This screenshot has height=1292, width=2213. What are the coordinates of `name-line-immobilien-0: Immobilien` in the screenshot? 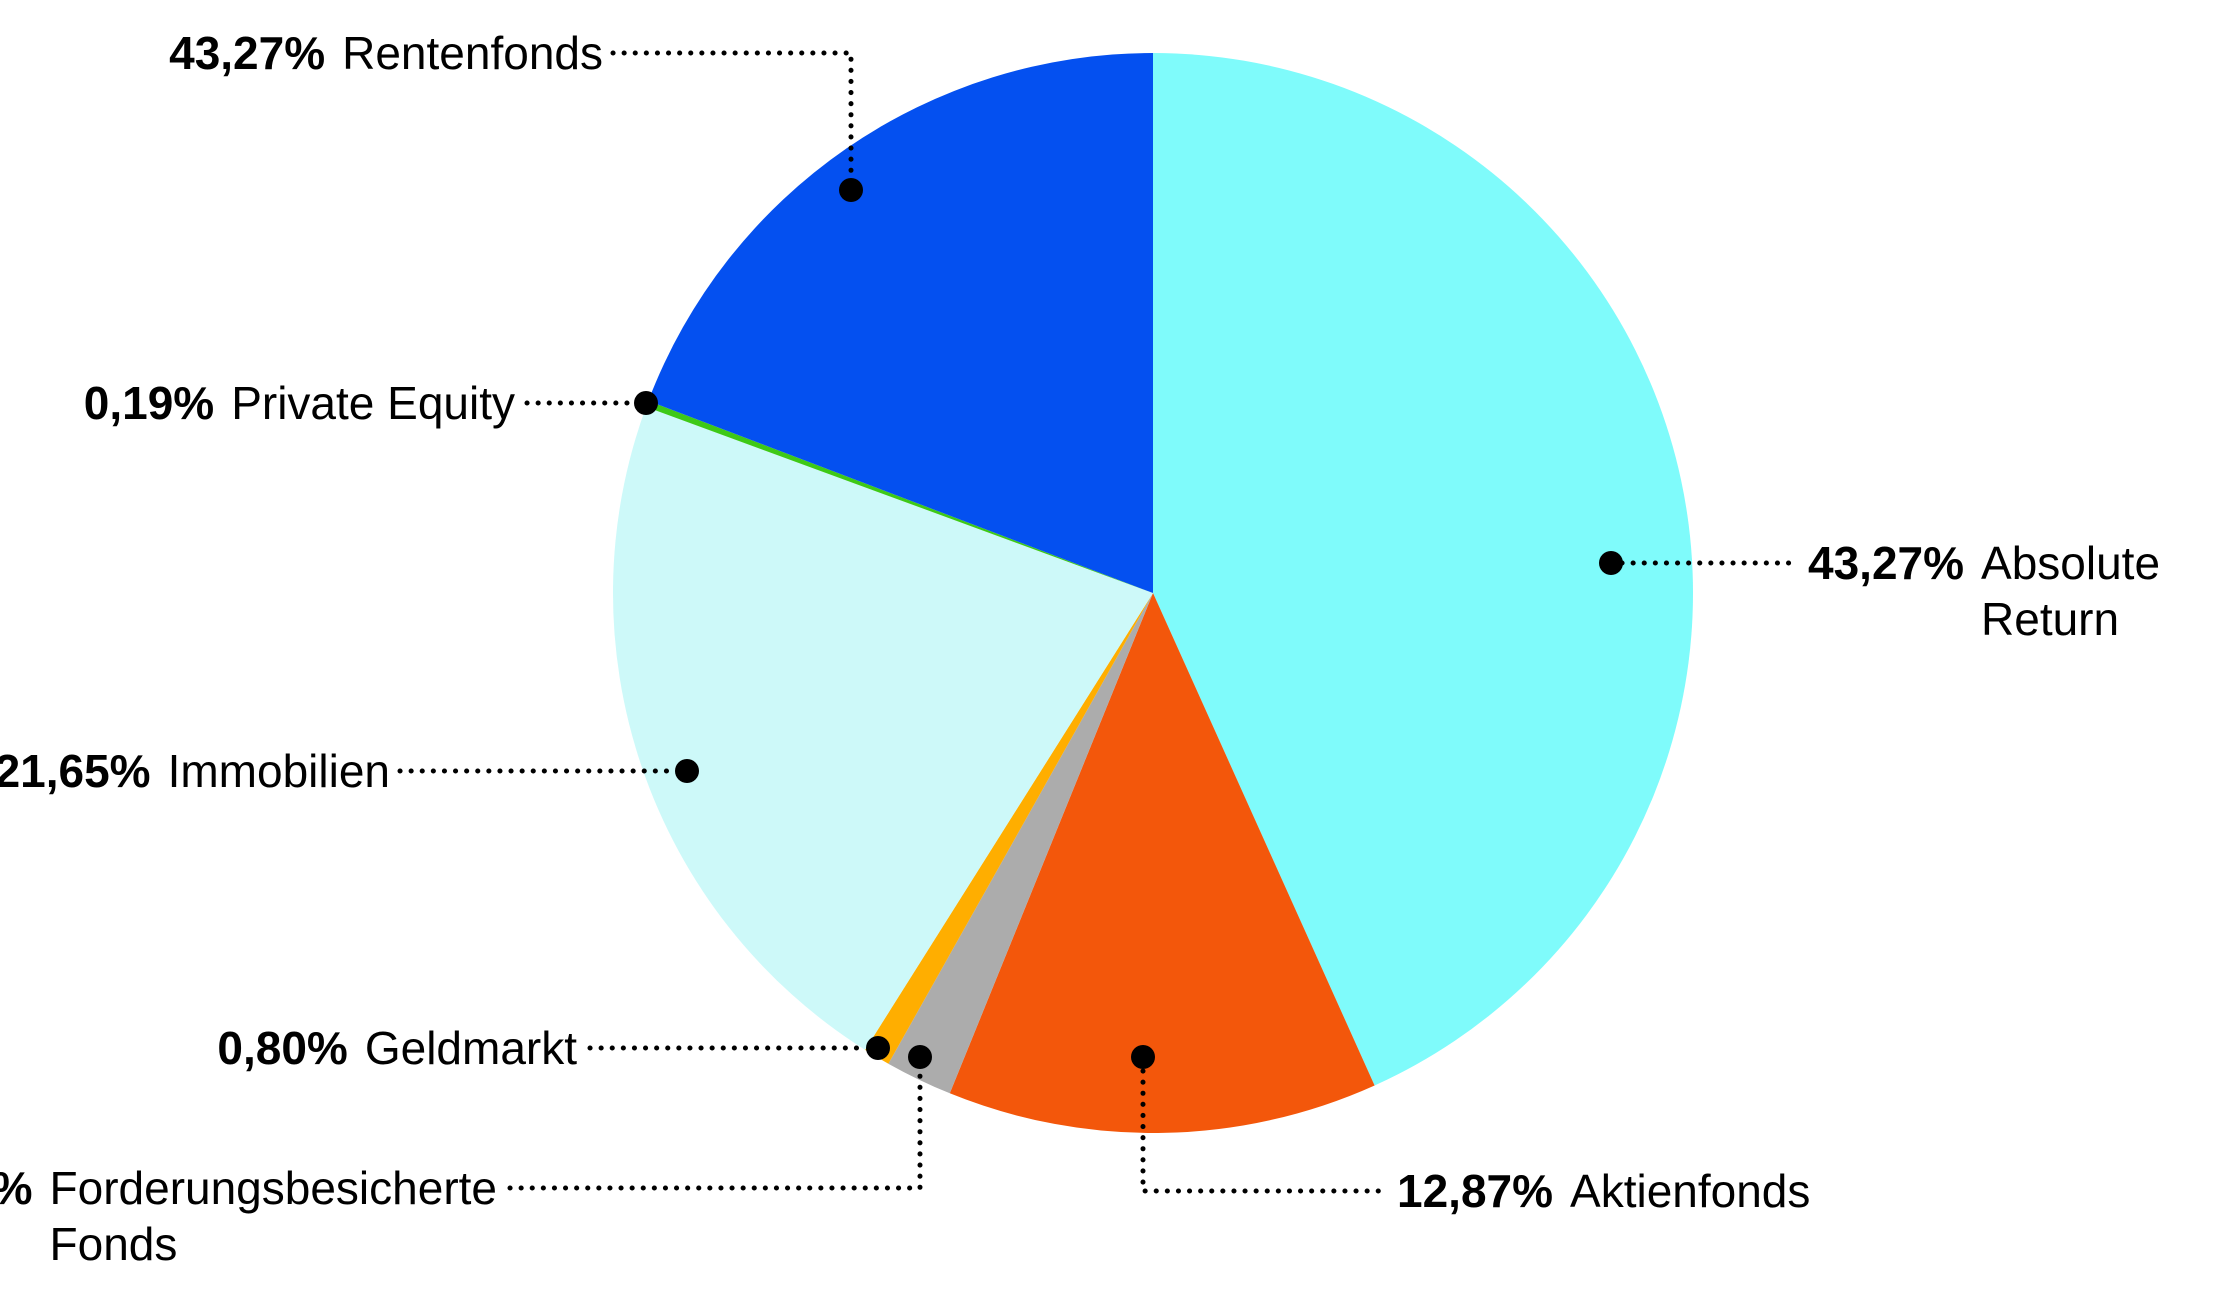 It's located at (278, 771).